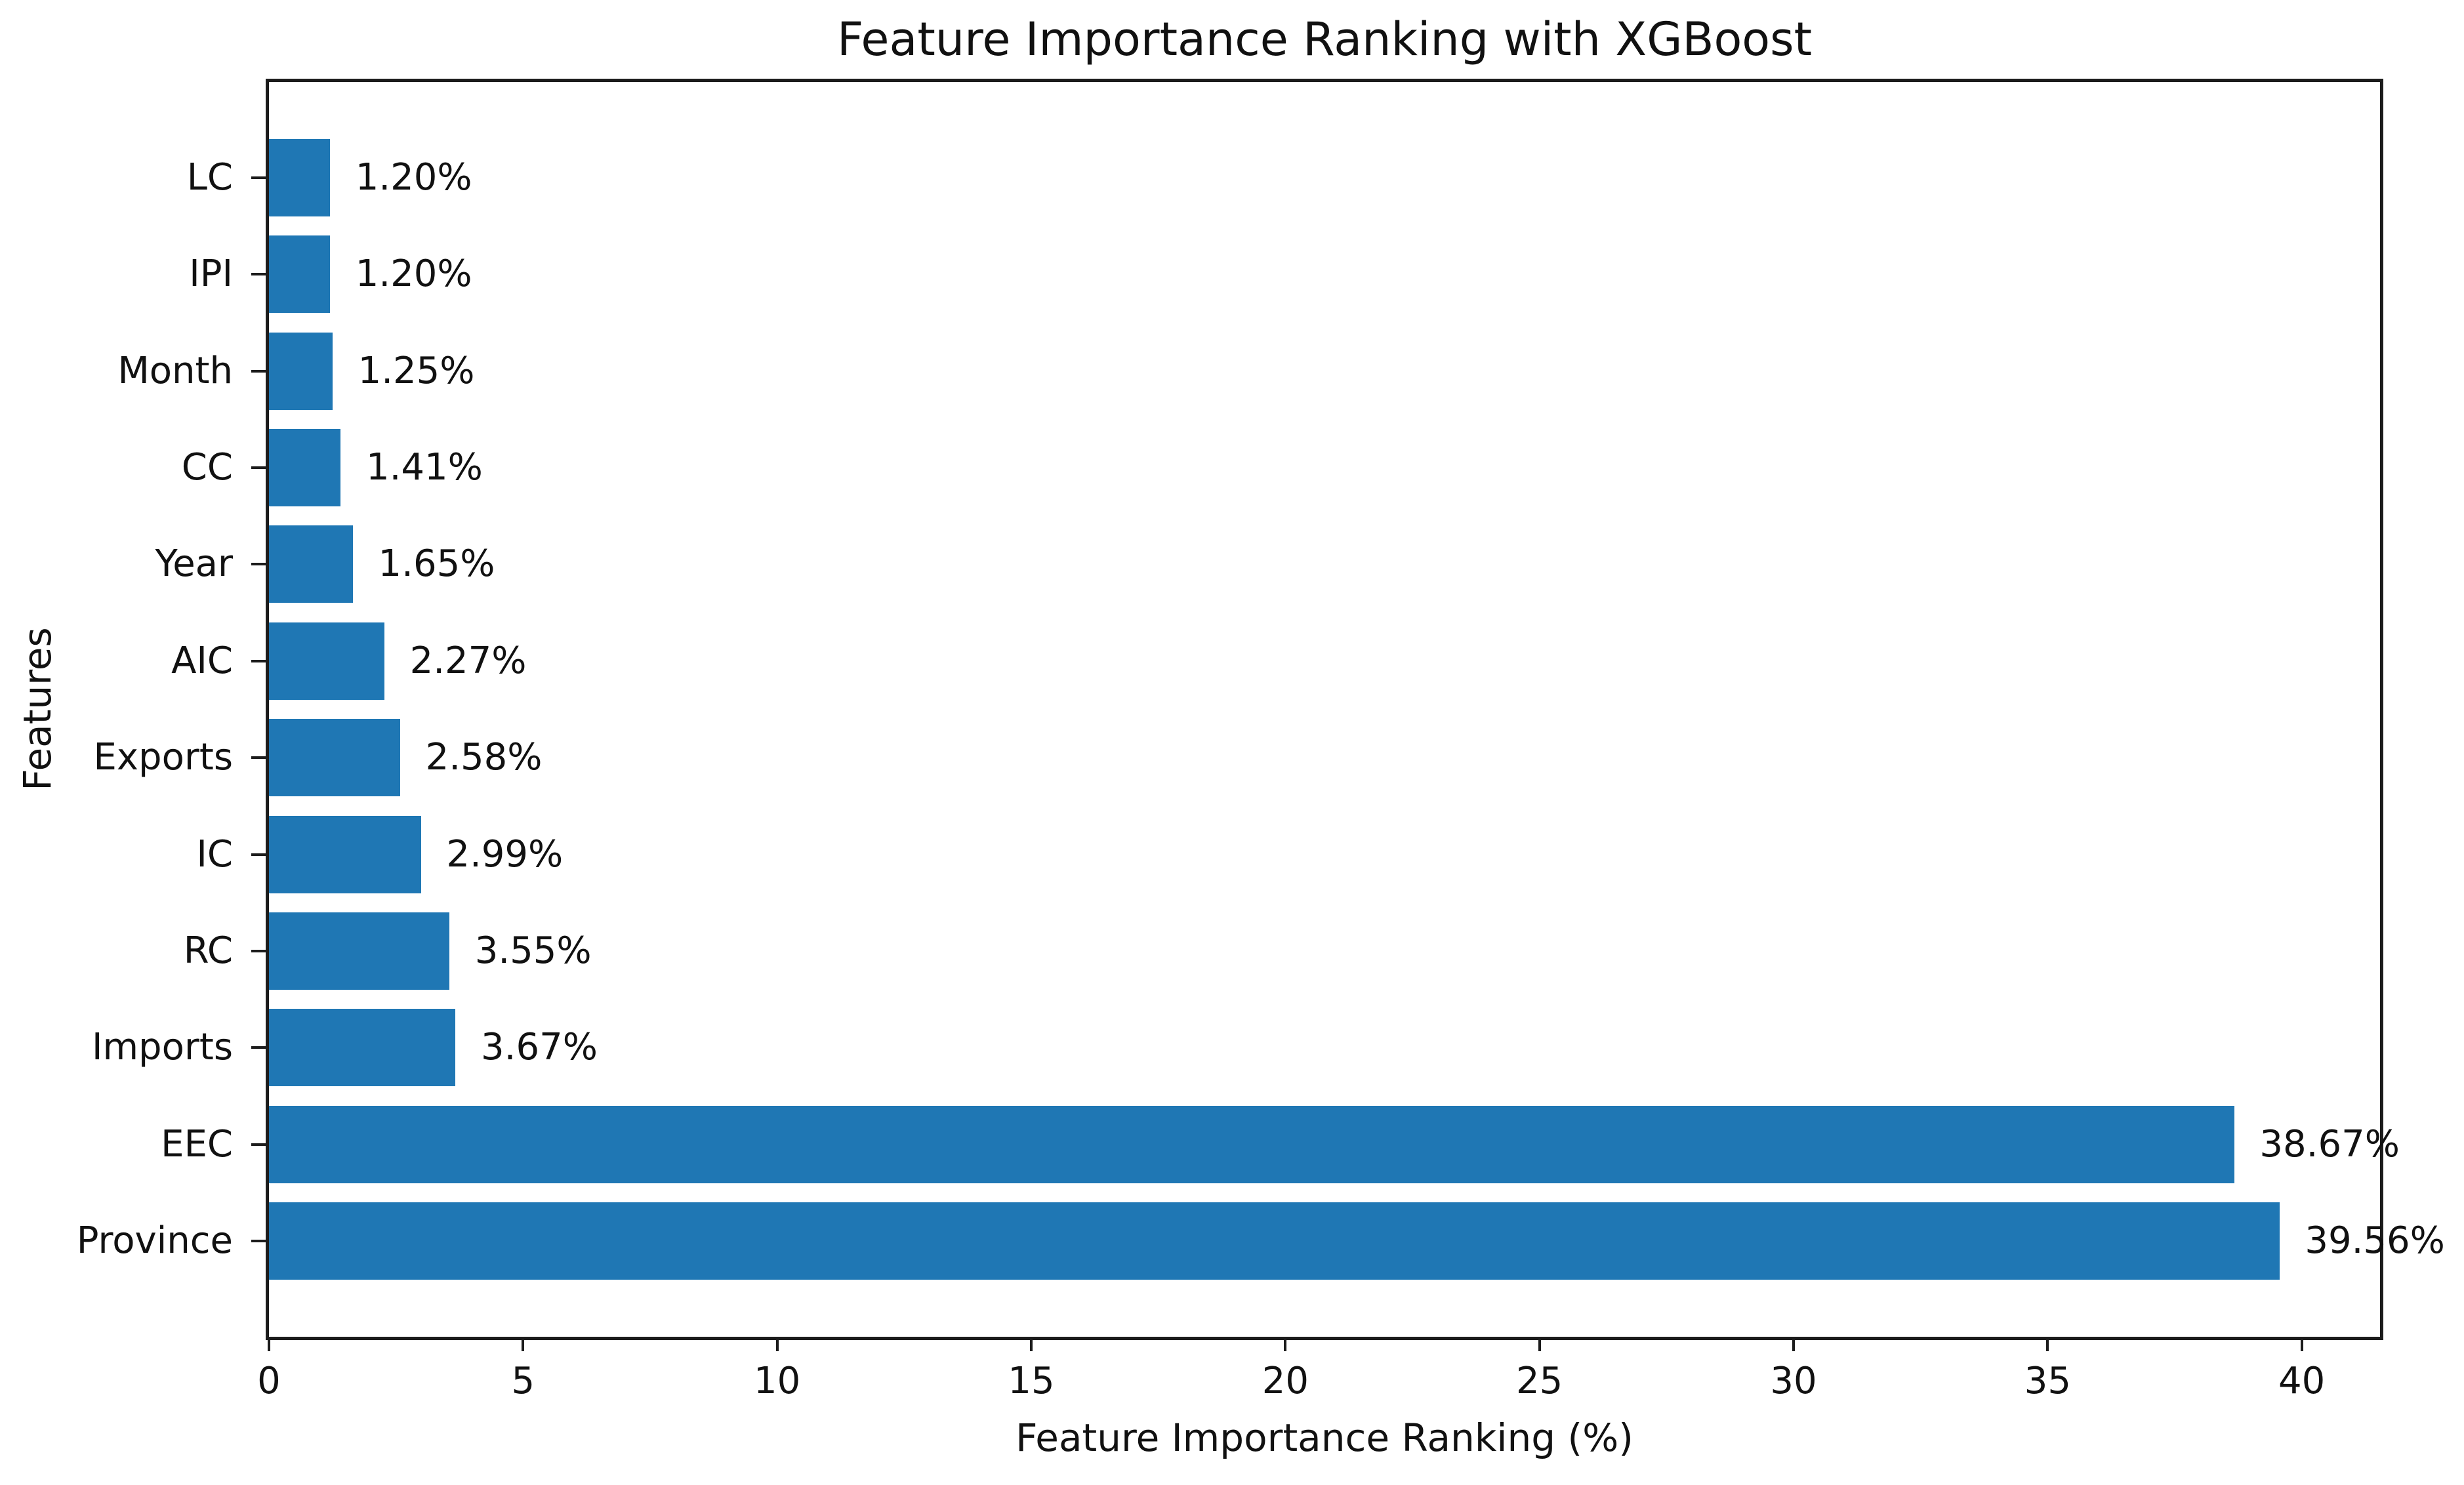 This screenshot has height=1485, width=2464. I want to click on bar-value-label: 1.41%, so click(424, 467).